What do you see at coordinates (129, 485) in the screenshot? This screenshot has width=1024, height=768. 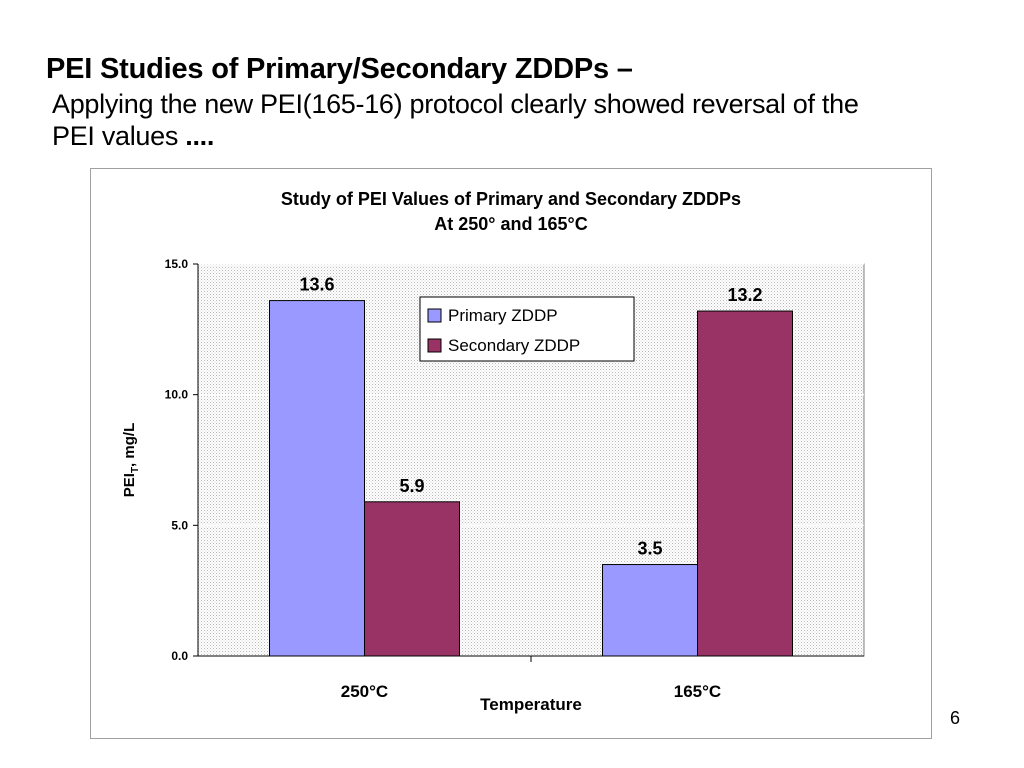 I see `y-axis-label-main: PEI` at bounding box center [129, 485].